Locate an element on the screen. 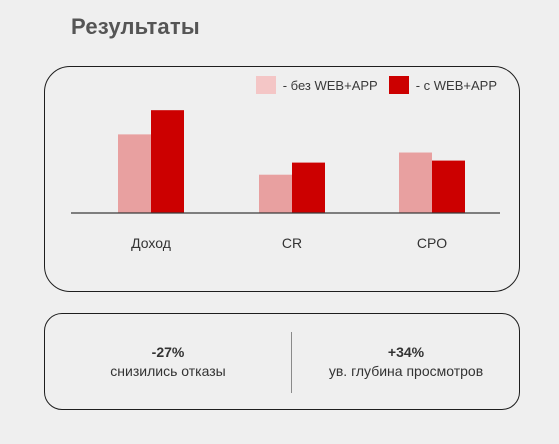 The image size is (559, 444). legend-swatch-without is located at coordinates (265, 85).